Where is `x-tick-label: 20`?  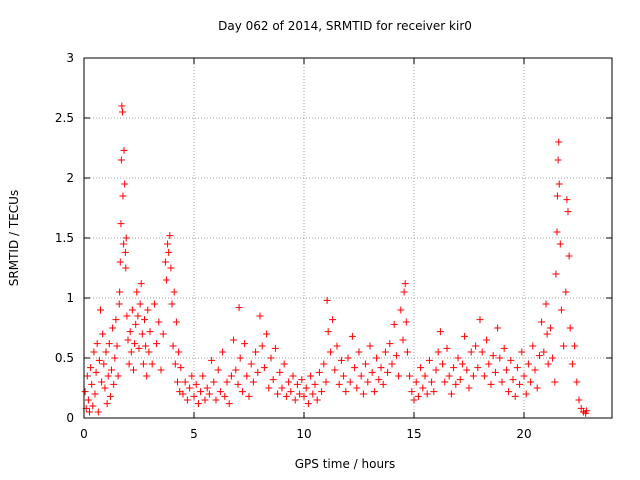 x-tick-label: 20 is located at coordinates (523, 434).